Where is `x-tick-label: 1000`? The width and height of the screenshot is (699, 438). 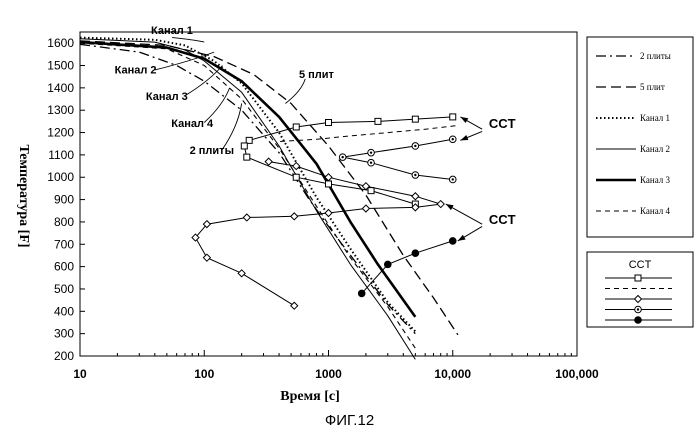 x-tick-label: 1000 is located at coordinates (328, 374).